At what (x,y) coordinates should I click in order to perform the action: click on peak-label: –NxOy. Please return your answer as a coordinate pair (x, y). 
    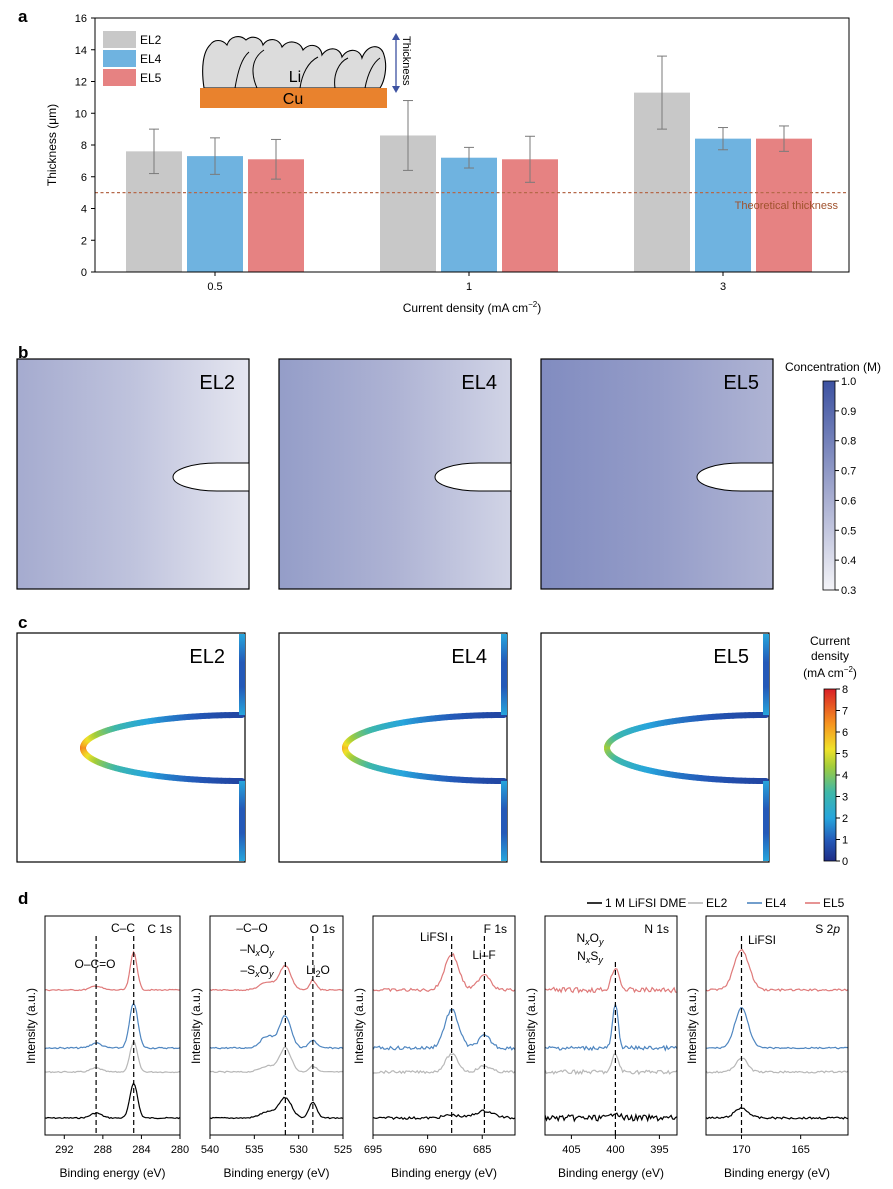
    Looking at the image, I should click on (257, 950).